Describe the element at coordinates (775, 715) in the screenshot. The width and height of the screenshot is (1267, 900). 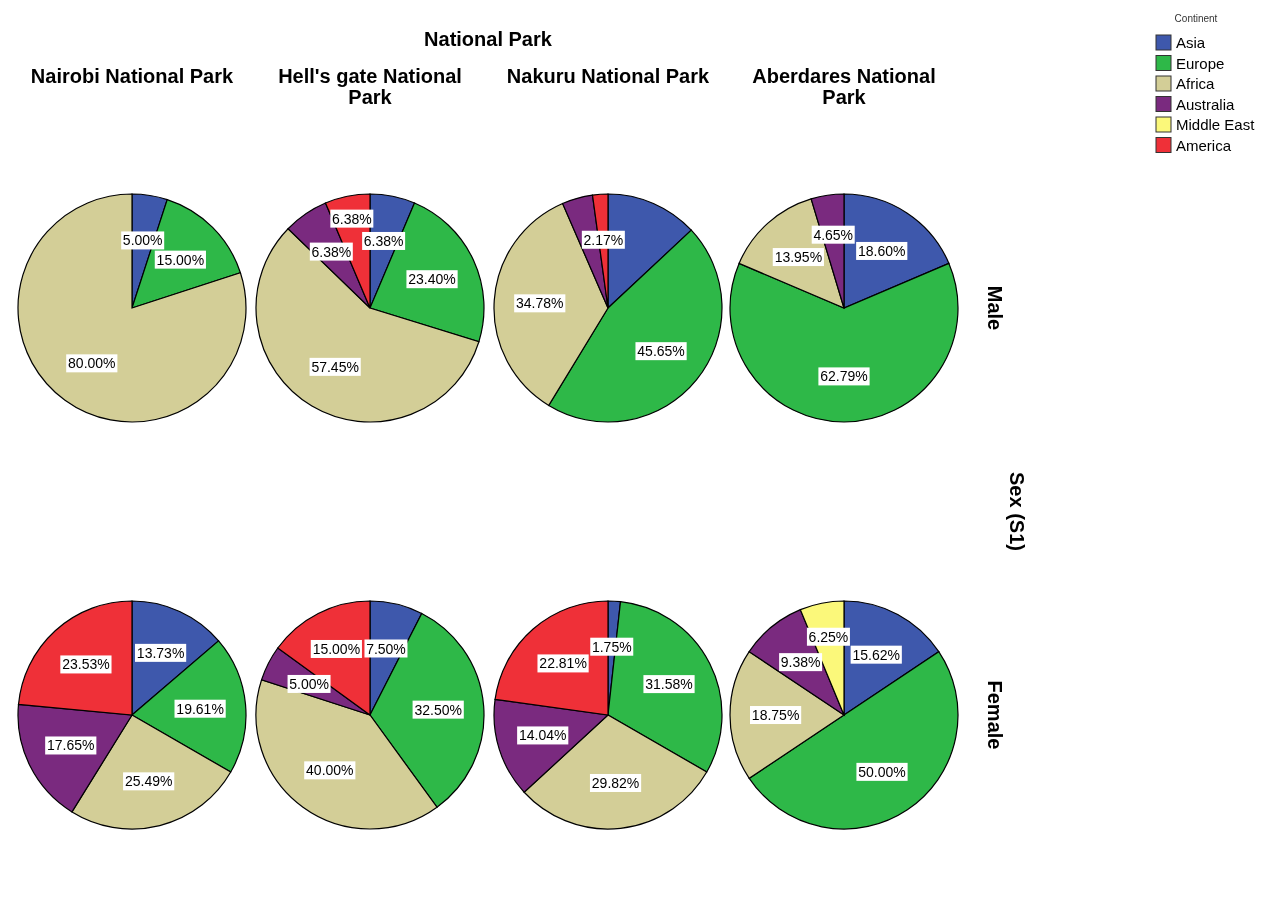
I see `data-label: 18.75%` at that location.